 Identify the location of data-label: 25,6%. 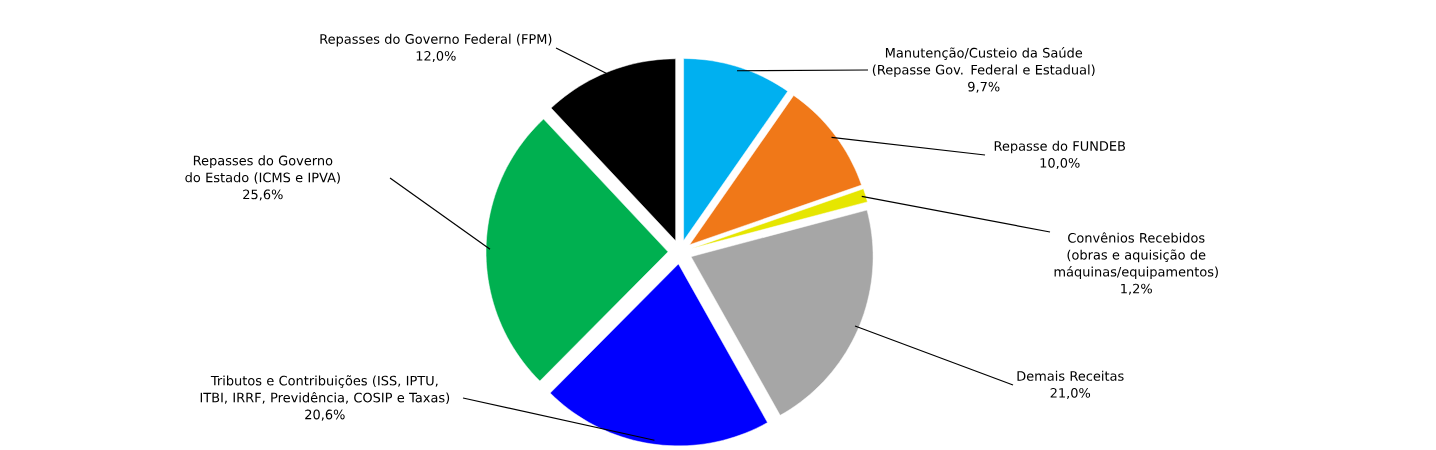
(263, 195).